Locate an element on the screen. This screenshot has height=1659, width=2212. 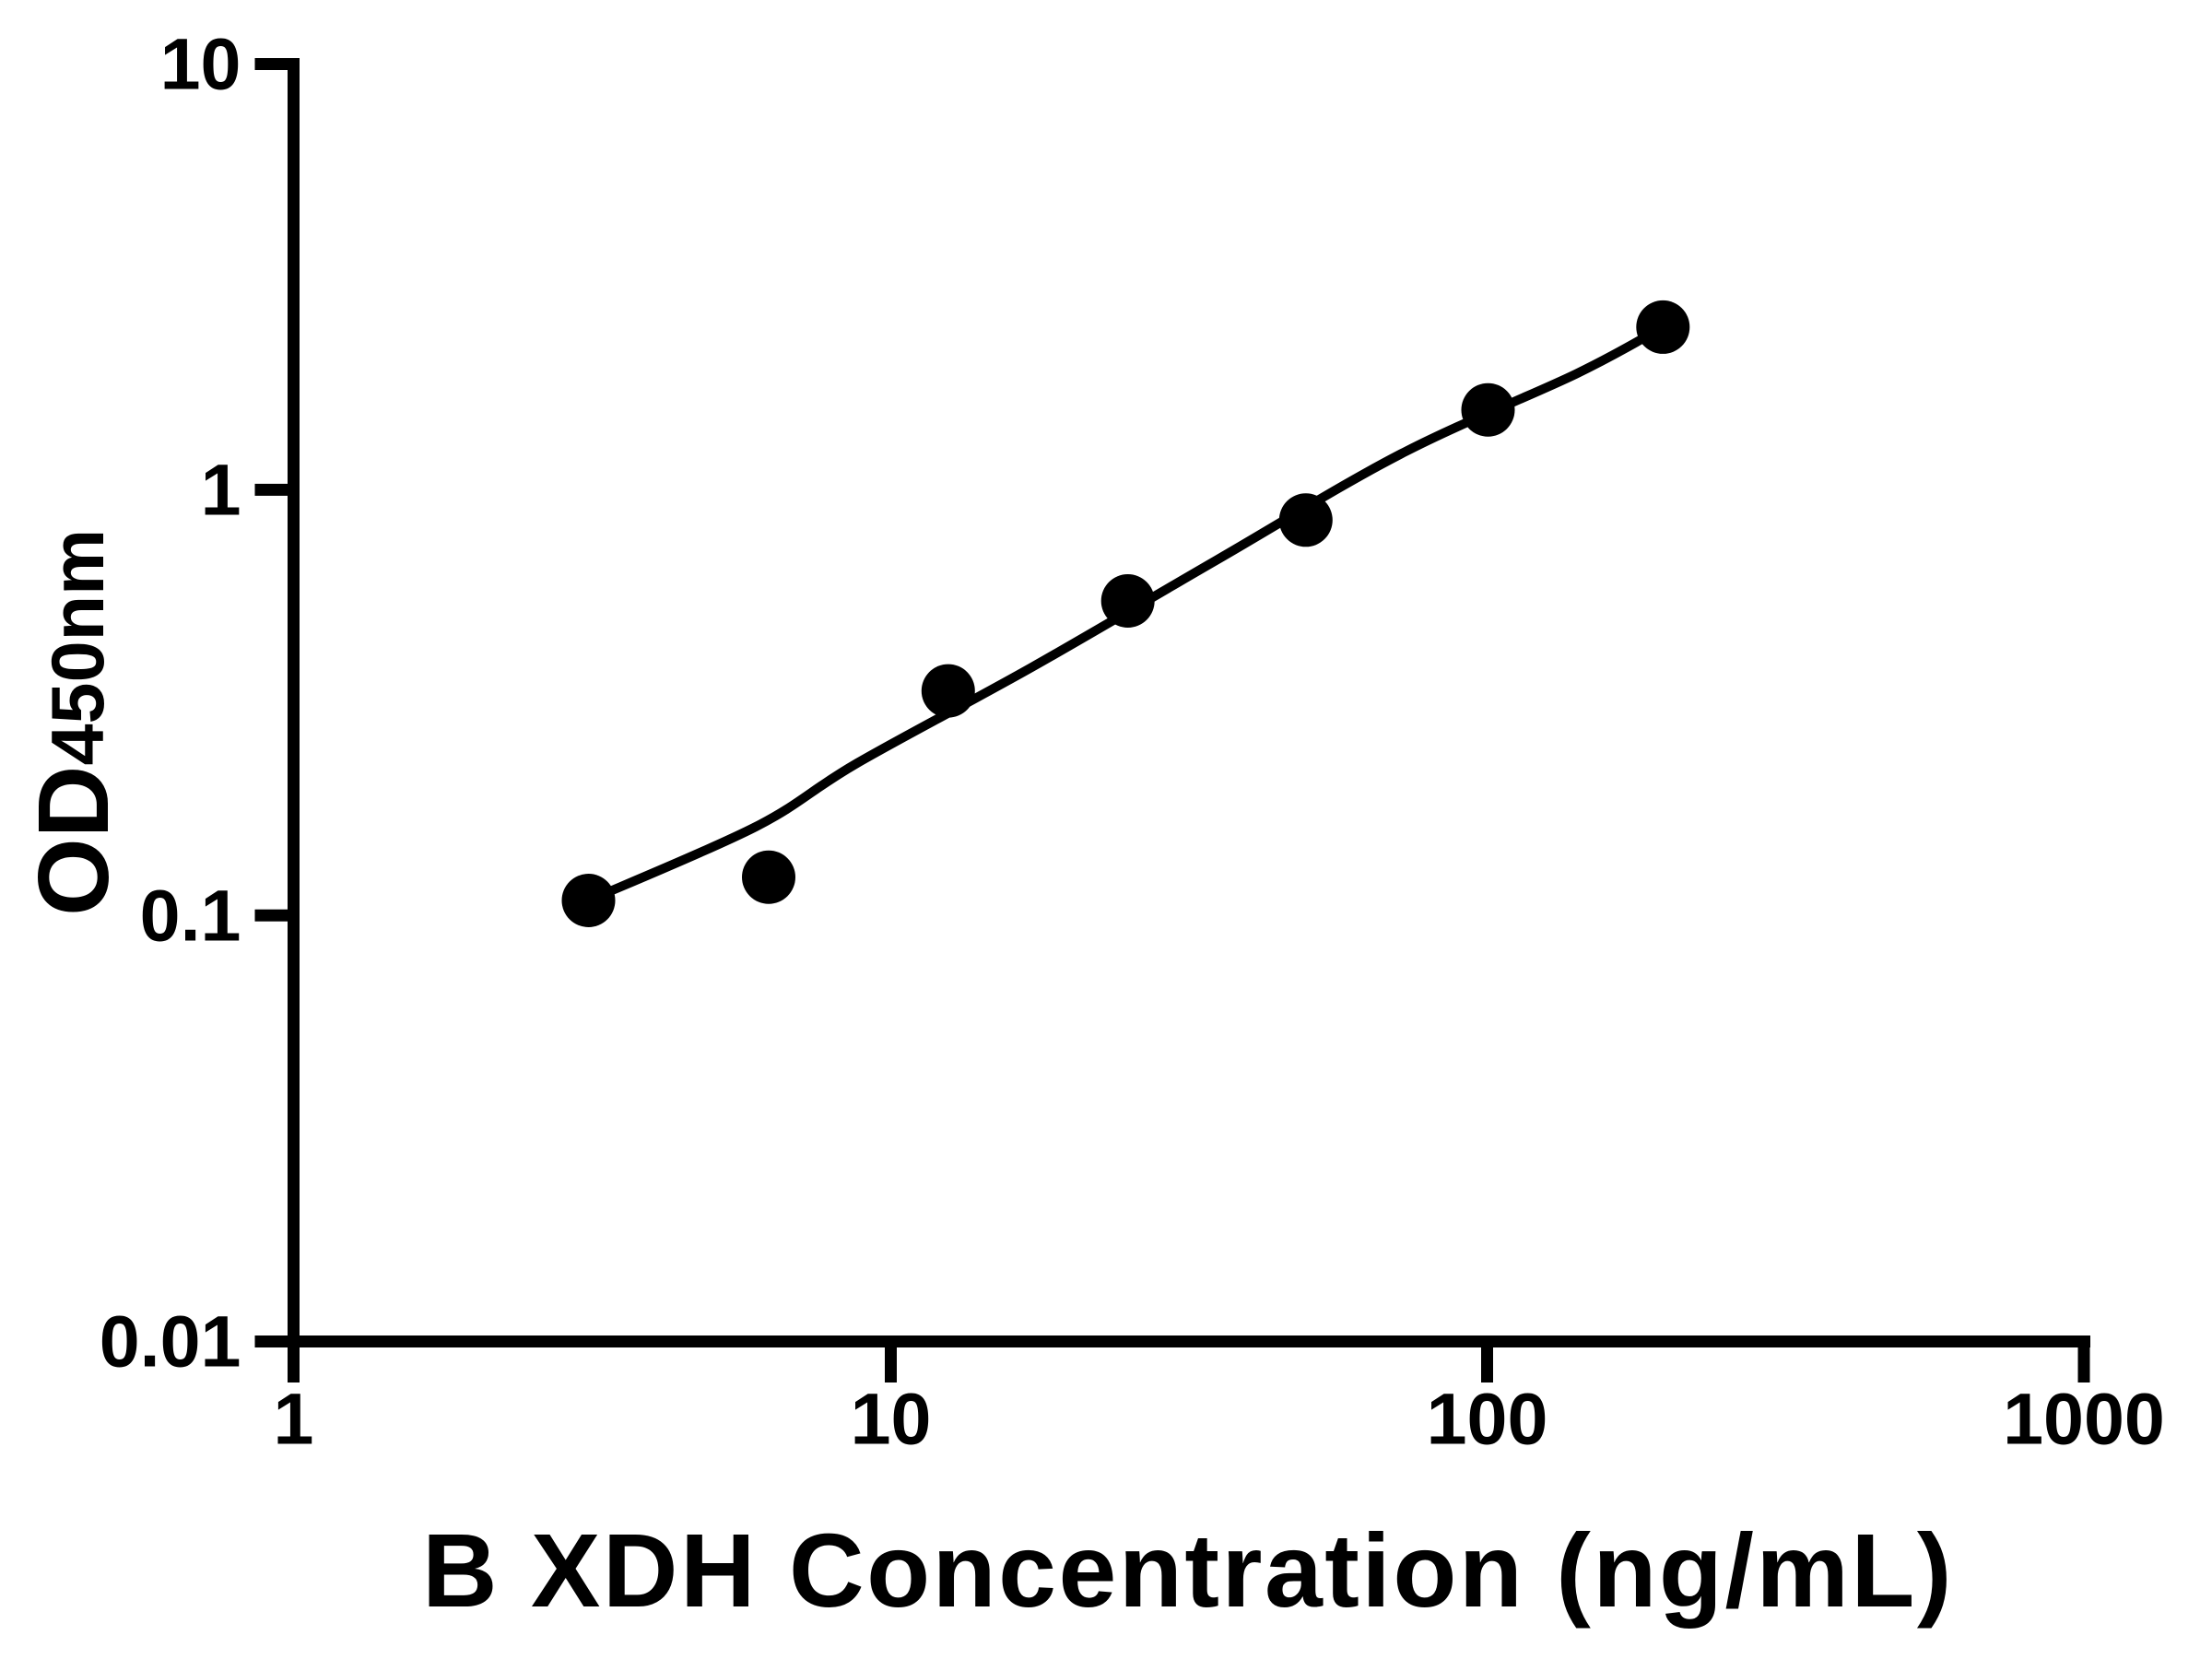
svg-text: B XDH Concentration (ng/mL) is located at coordinates (1188, 1570).